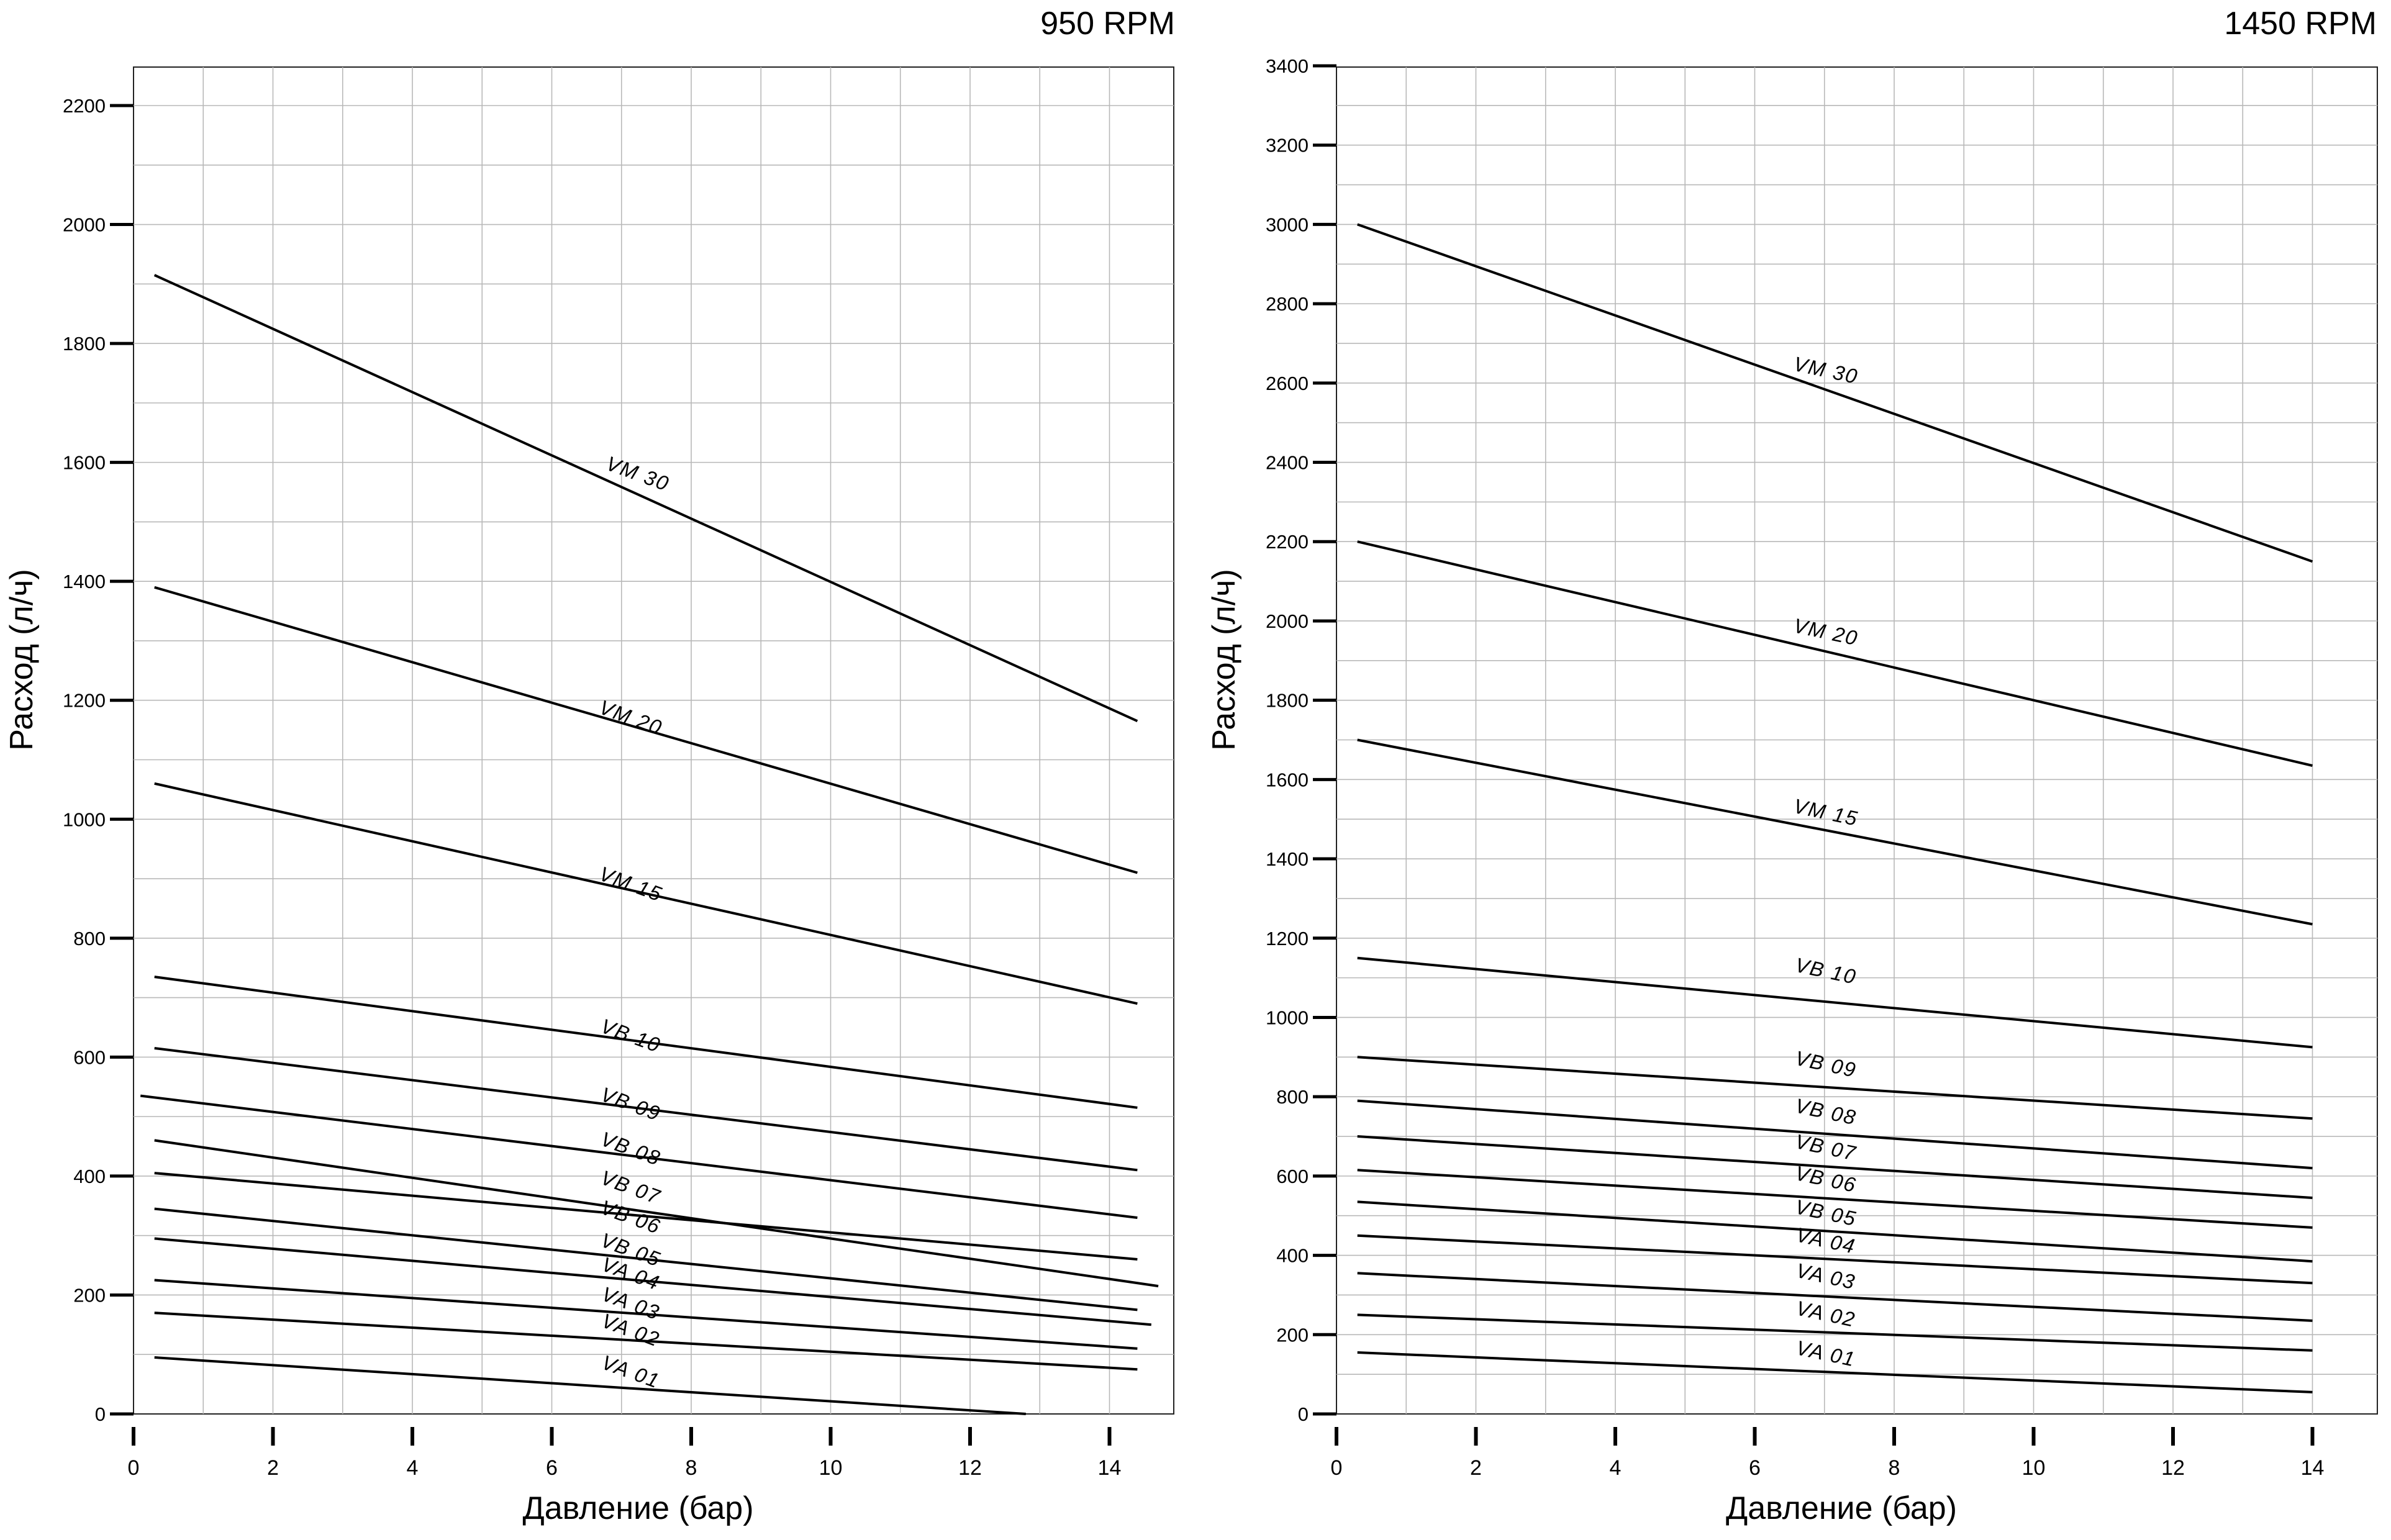 This screenshot has width=2391, height=1540. I want to click on right-series-label: VA 03, so click(1826, 1276).